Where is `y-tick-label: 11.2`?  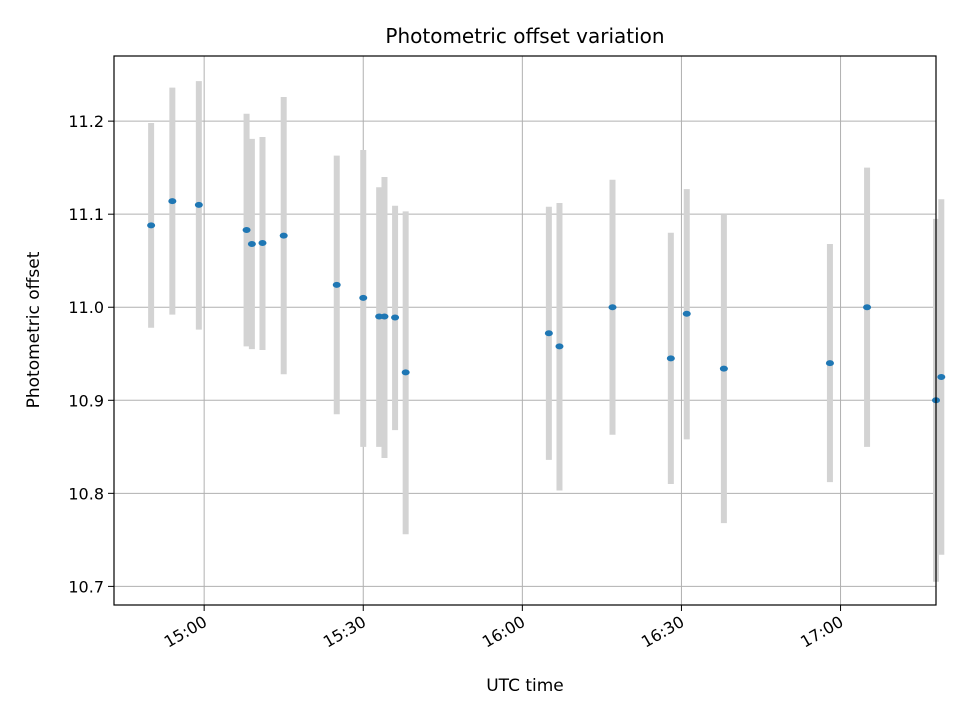
y-tick-label: 11.2 is located at coordinates (86, 121).